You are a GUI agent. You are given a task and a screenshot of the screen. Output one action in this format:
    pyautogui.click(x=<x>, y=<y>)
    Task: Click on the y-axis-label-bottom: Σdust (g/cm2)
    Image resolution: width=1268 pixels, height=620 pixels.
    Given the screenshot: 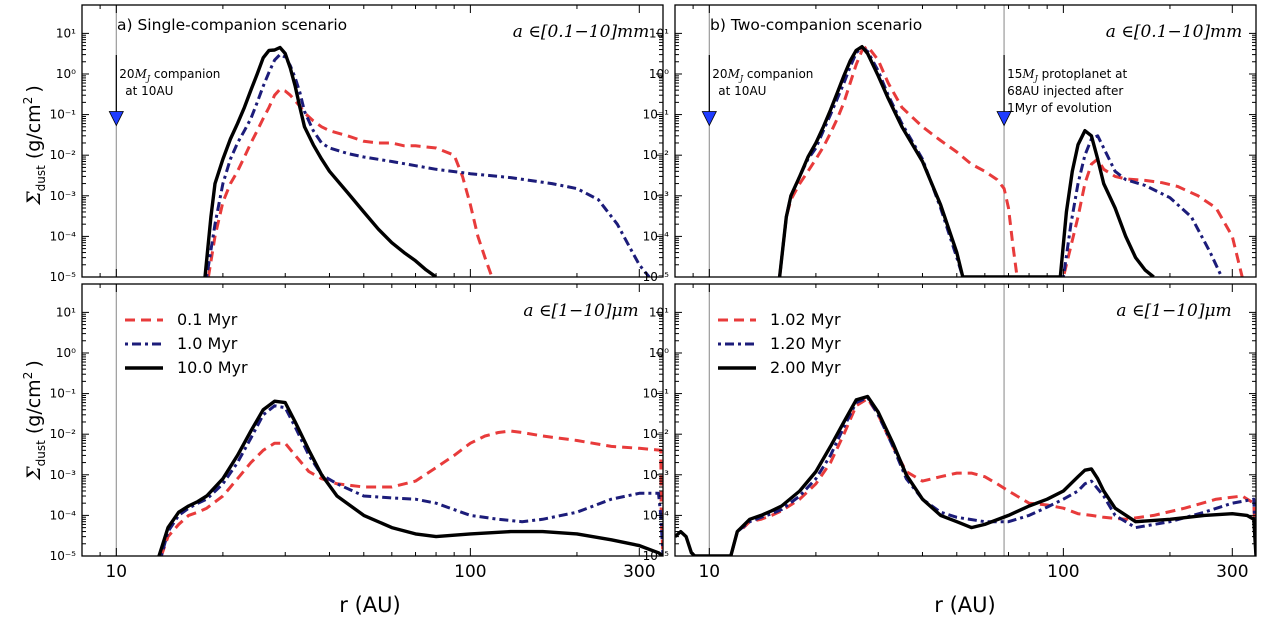 What is the action you would take?
    pyautogui.click(x=34, y=420)
    